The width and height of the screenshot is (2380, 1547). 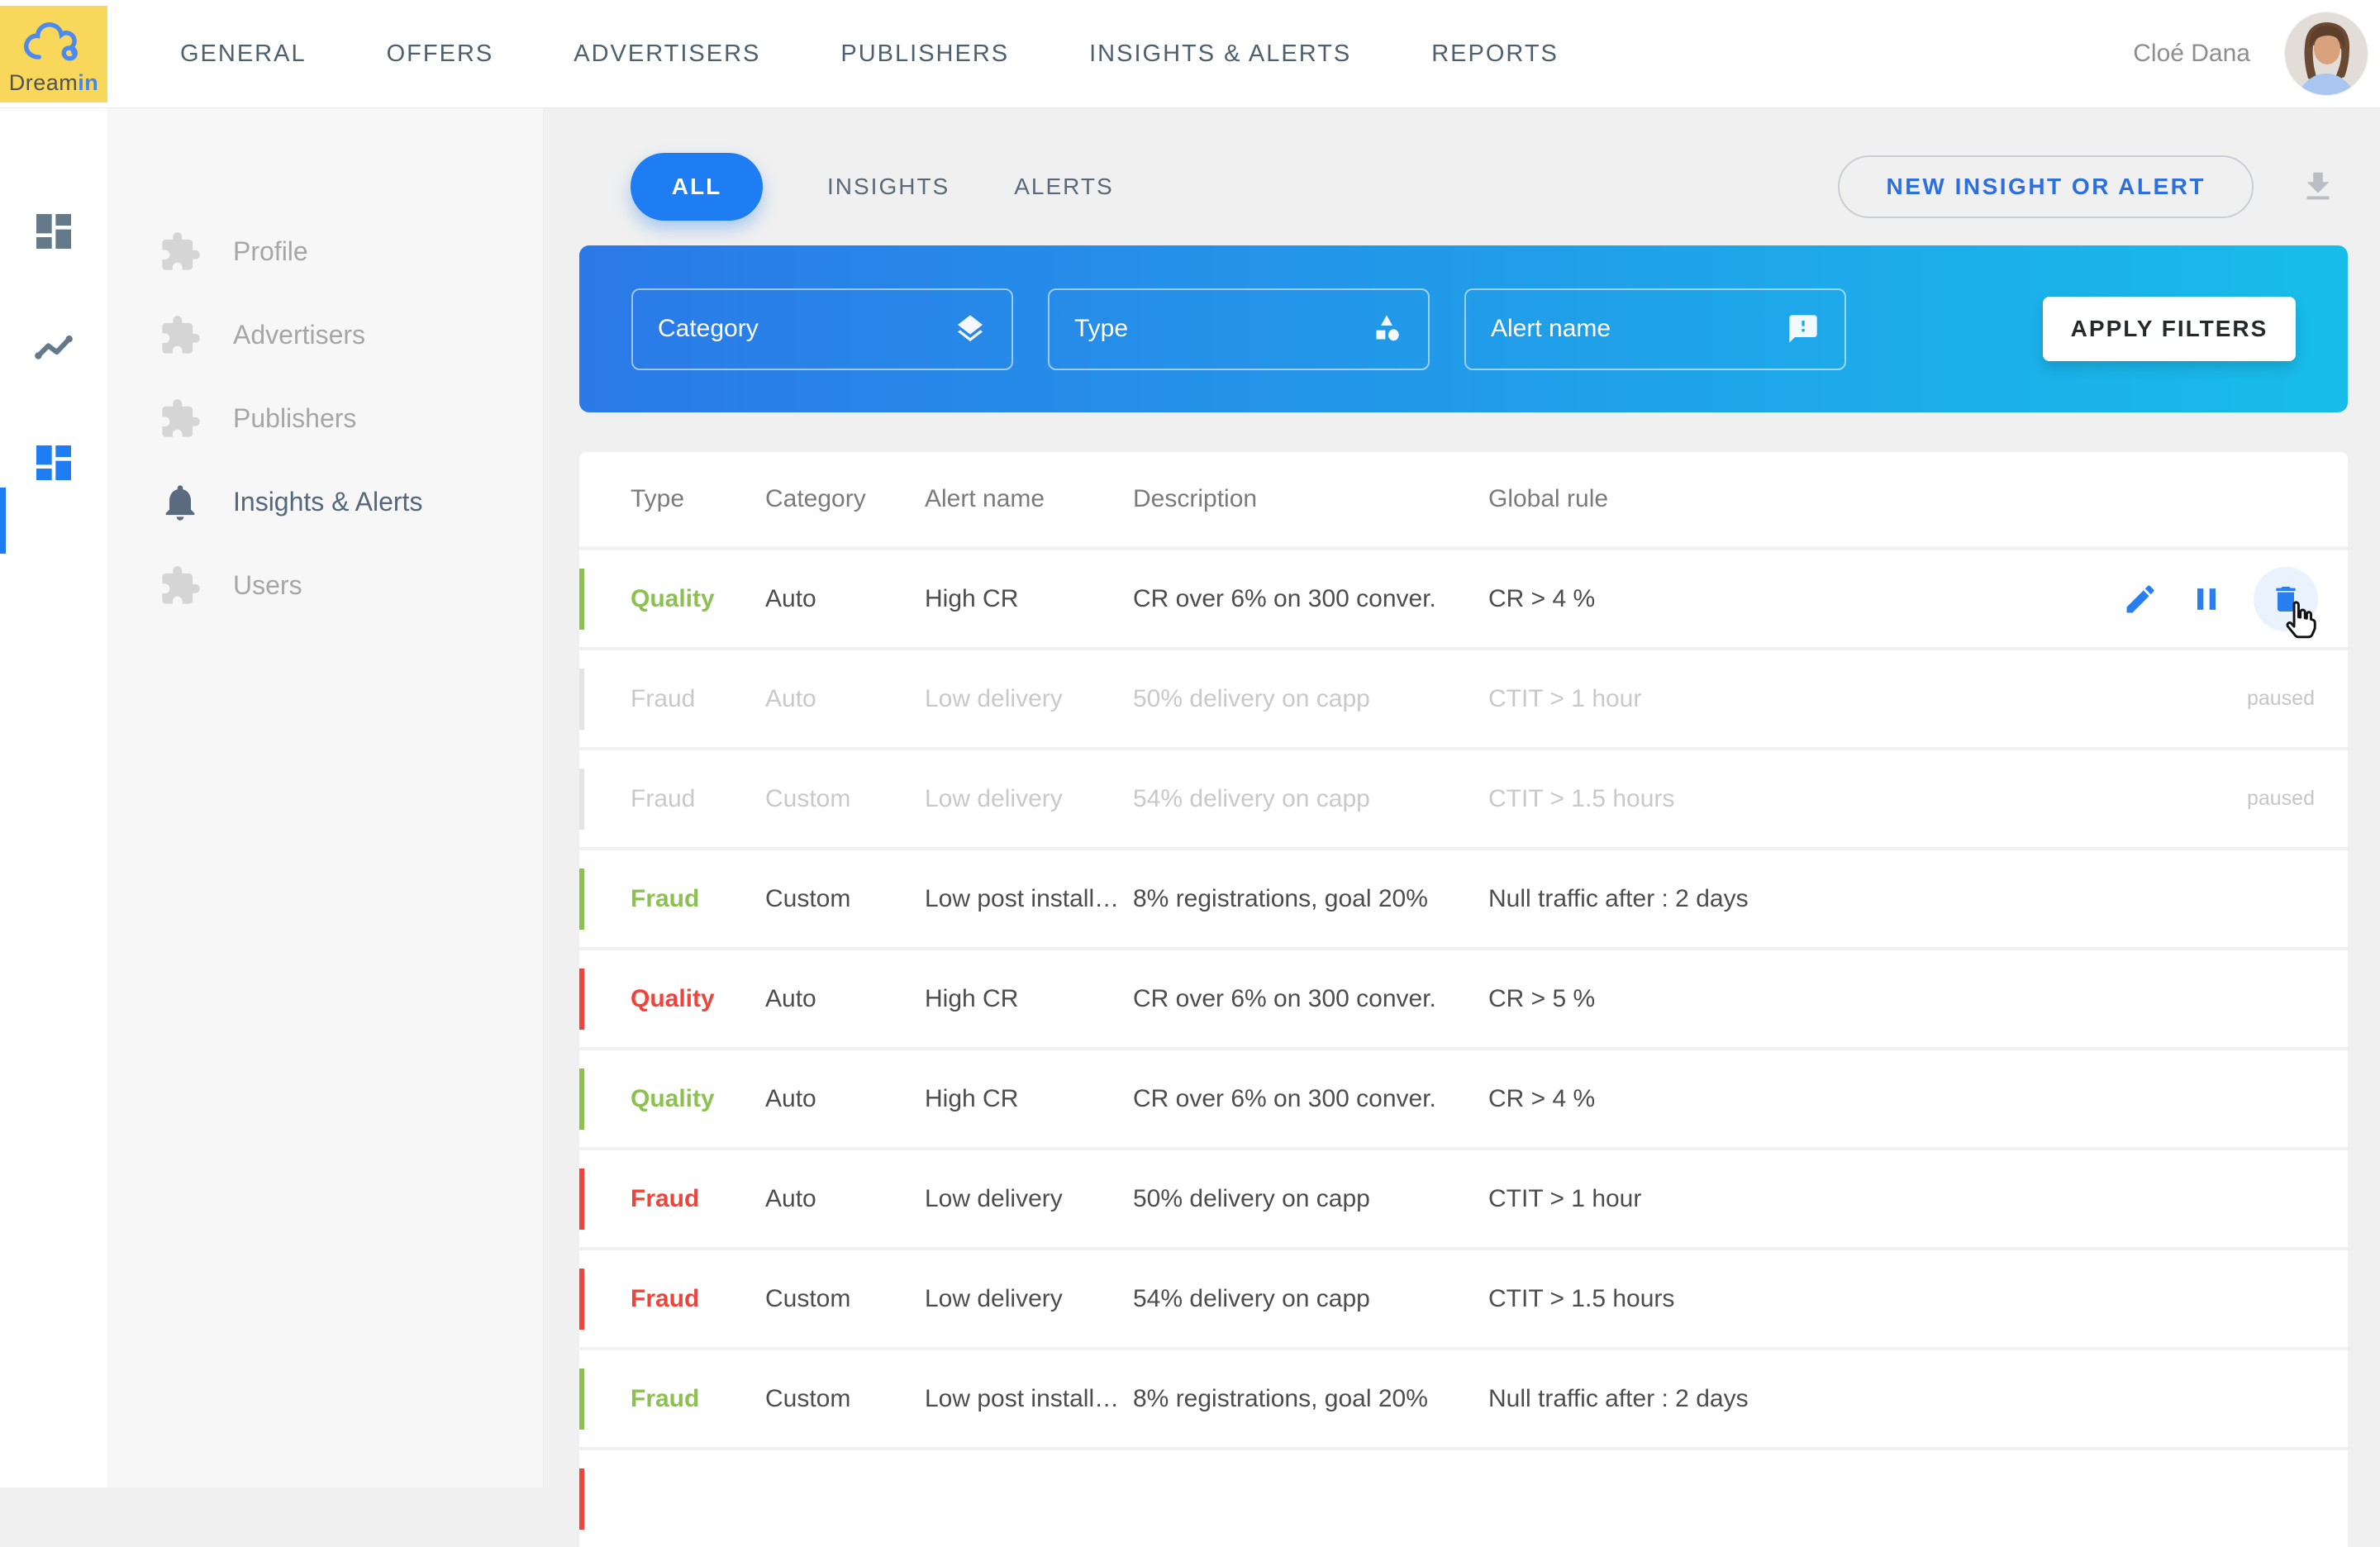 What do you see at coordinates (888, 186) in the screenshot?
I see `tab-insights: INSIGHTS` at bounding box center [888, 186].